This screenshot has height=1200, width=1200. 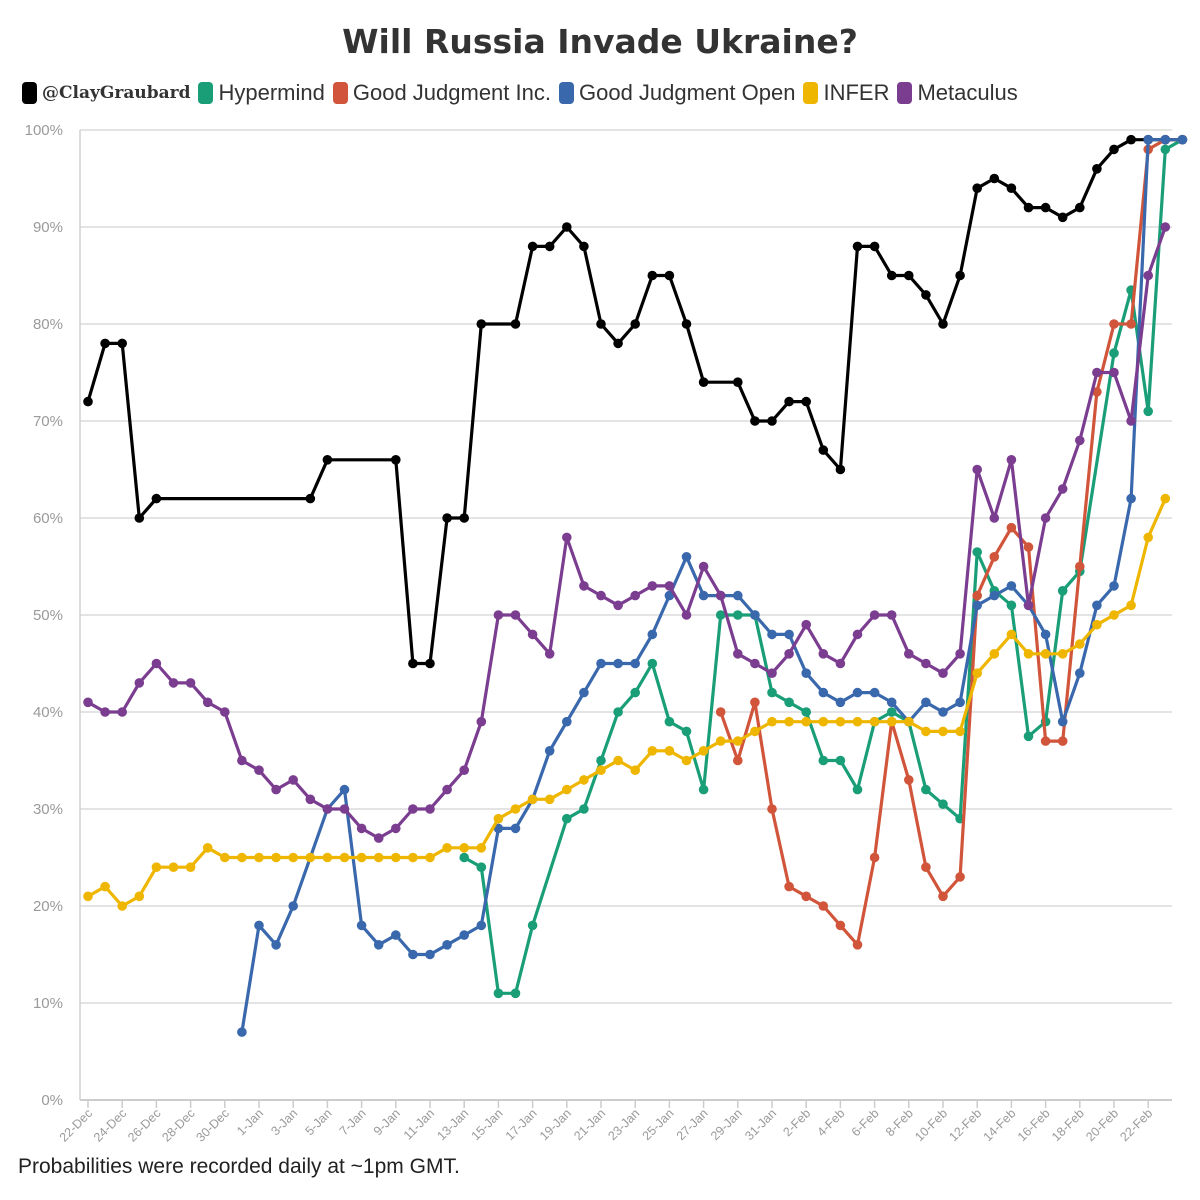 I want to click on x-tick-label: 22-Dec, so click(x=76, y=1125).